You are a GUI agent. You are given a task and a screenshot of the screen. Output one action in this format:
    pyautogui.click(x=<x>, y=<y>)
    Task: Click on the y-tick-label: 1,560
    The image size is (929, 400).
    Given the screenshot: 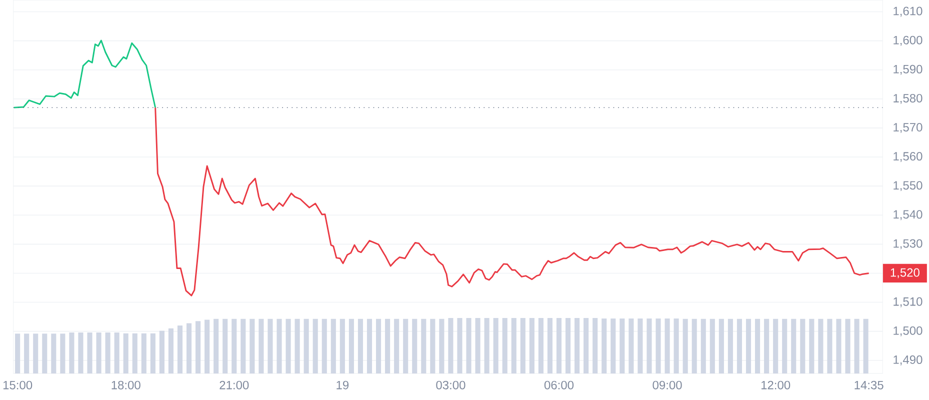 What is the action you would take?
    pyautogui.click(x=908, y=157)
    